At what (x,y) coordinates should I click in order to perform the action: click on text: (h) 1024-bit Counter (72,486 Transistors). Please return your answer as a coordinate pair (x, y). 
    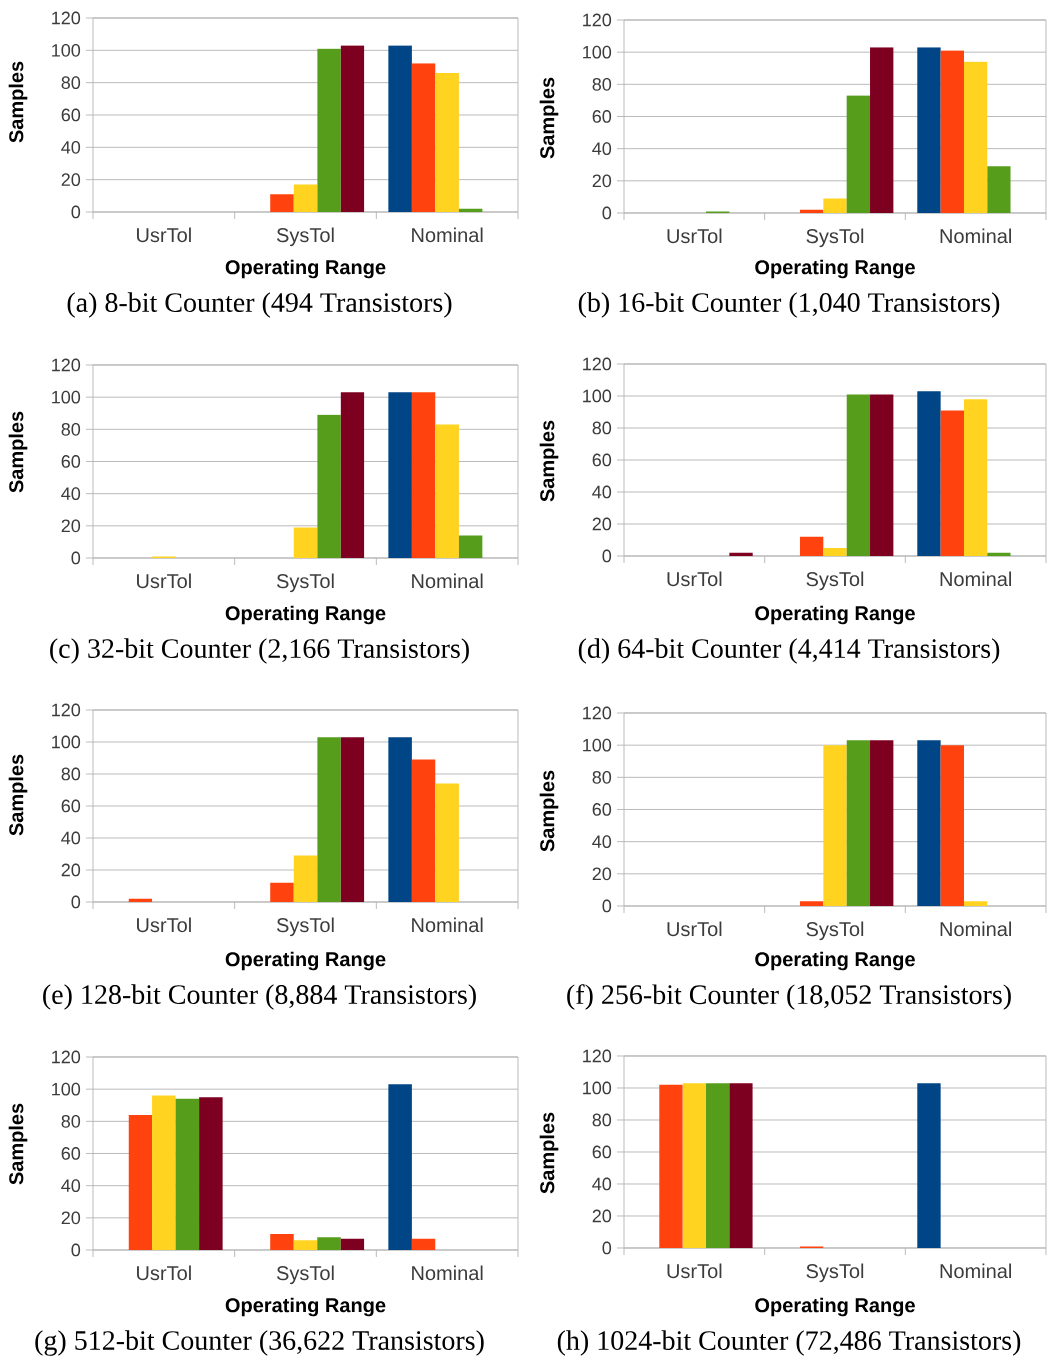
    Looking at the image, I should click on (789, 1343).